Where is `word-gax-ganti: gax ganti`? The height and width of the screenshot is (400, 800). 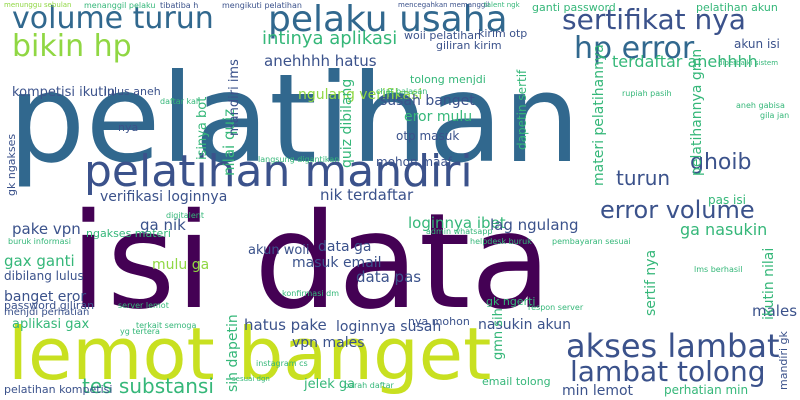
word-gax-ganti: gax ganti is located at coordinates (39, 261).